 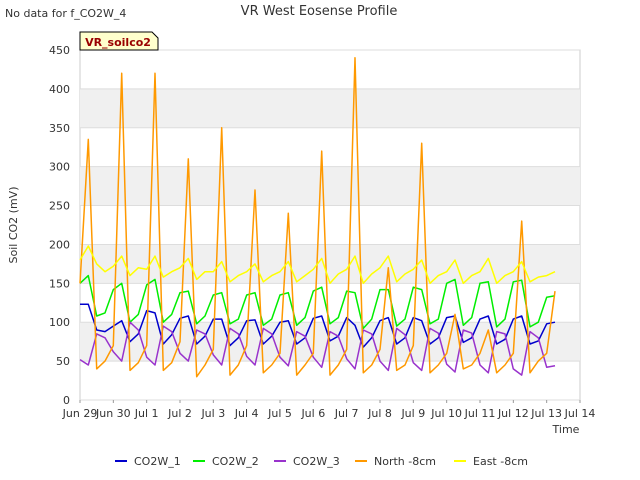 What do you see at coordinates (59, 322) in the screenshot?
I see `y-tick-label: 100` at bounding box center [59, 322].